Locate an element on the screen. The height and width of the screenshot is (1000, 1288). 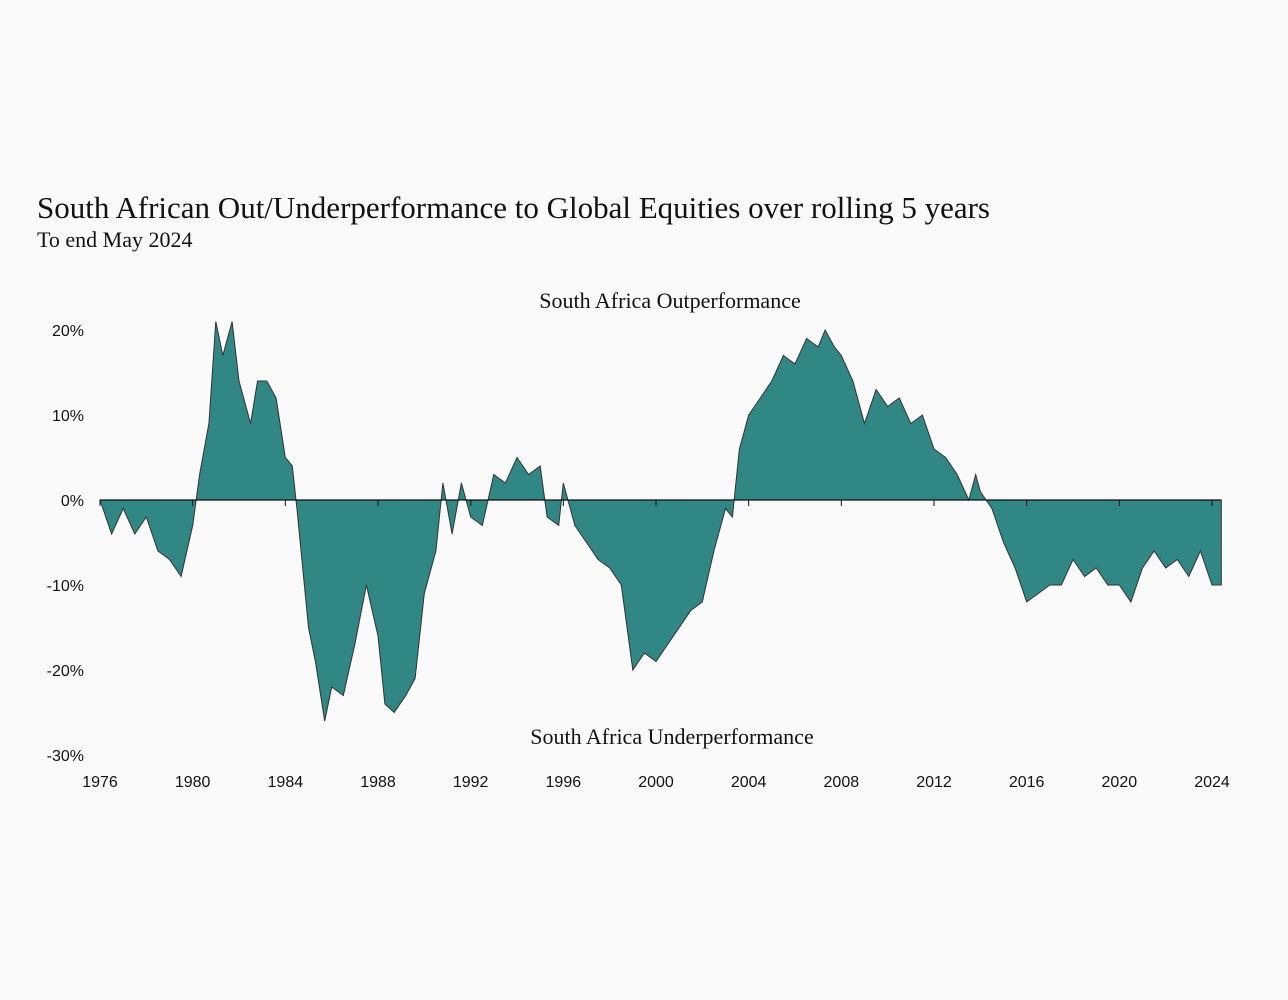
x-tick-label: 2008 is located at coordinates (842, 782).